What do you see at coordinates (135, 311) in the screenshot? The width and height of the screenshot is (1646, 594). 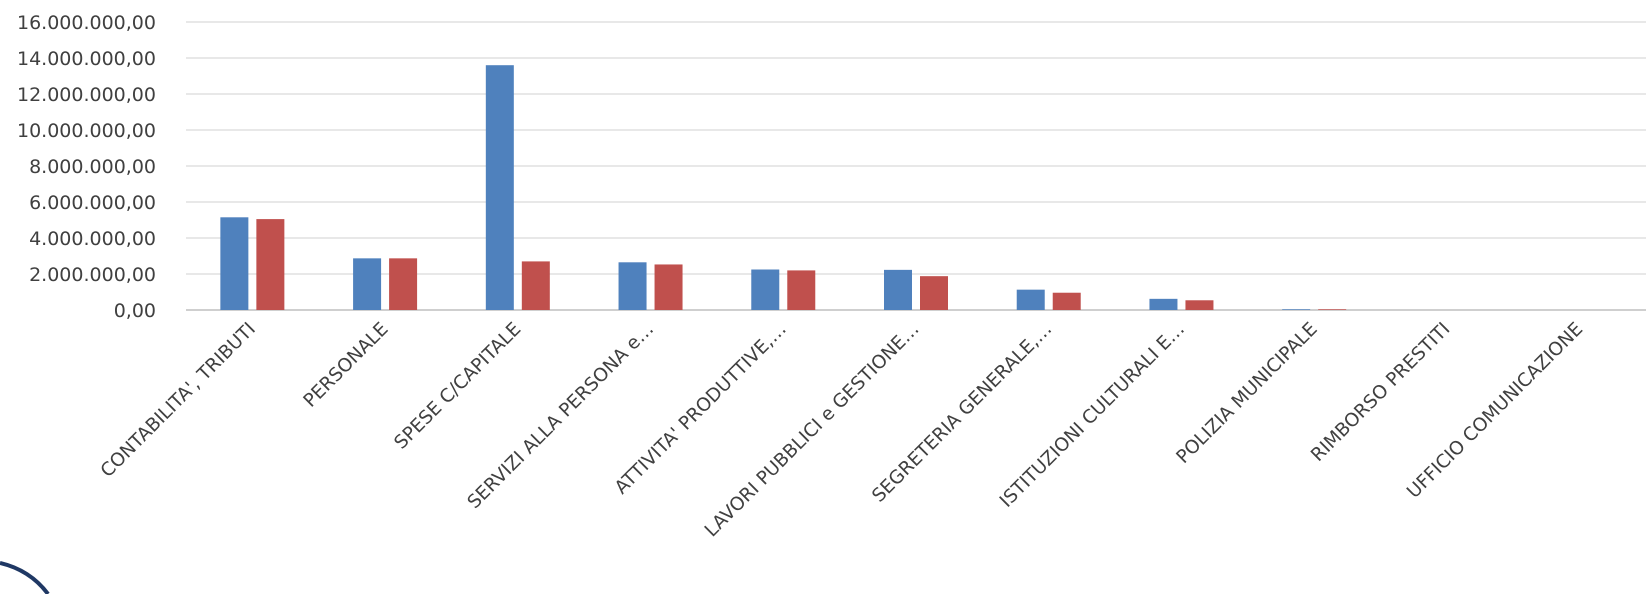 I see `y-tick-label: 0,00` at bounding box center [135, 311].